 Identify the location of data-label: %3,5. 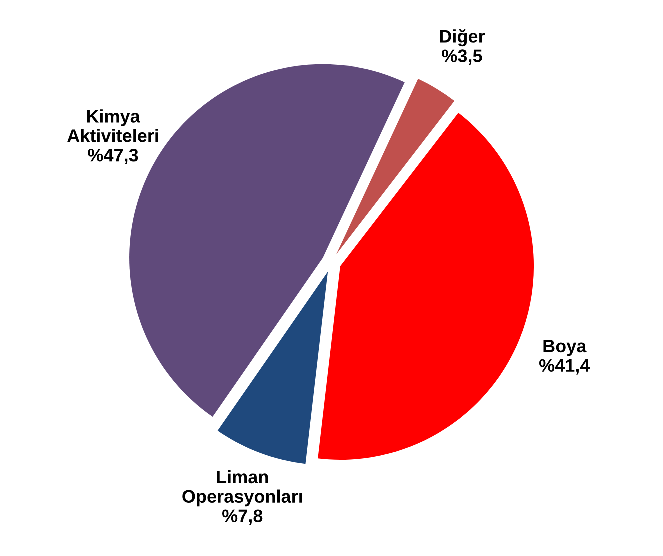
(462, 58).